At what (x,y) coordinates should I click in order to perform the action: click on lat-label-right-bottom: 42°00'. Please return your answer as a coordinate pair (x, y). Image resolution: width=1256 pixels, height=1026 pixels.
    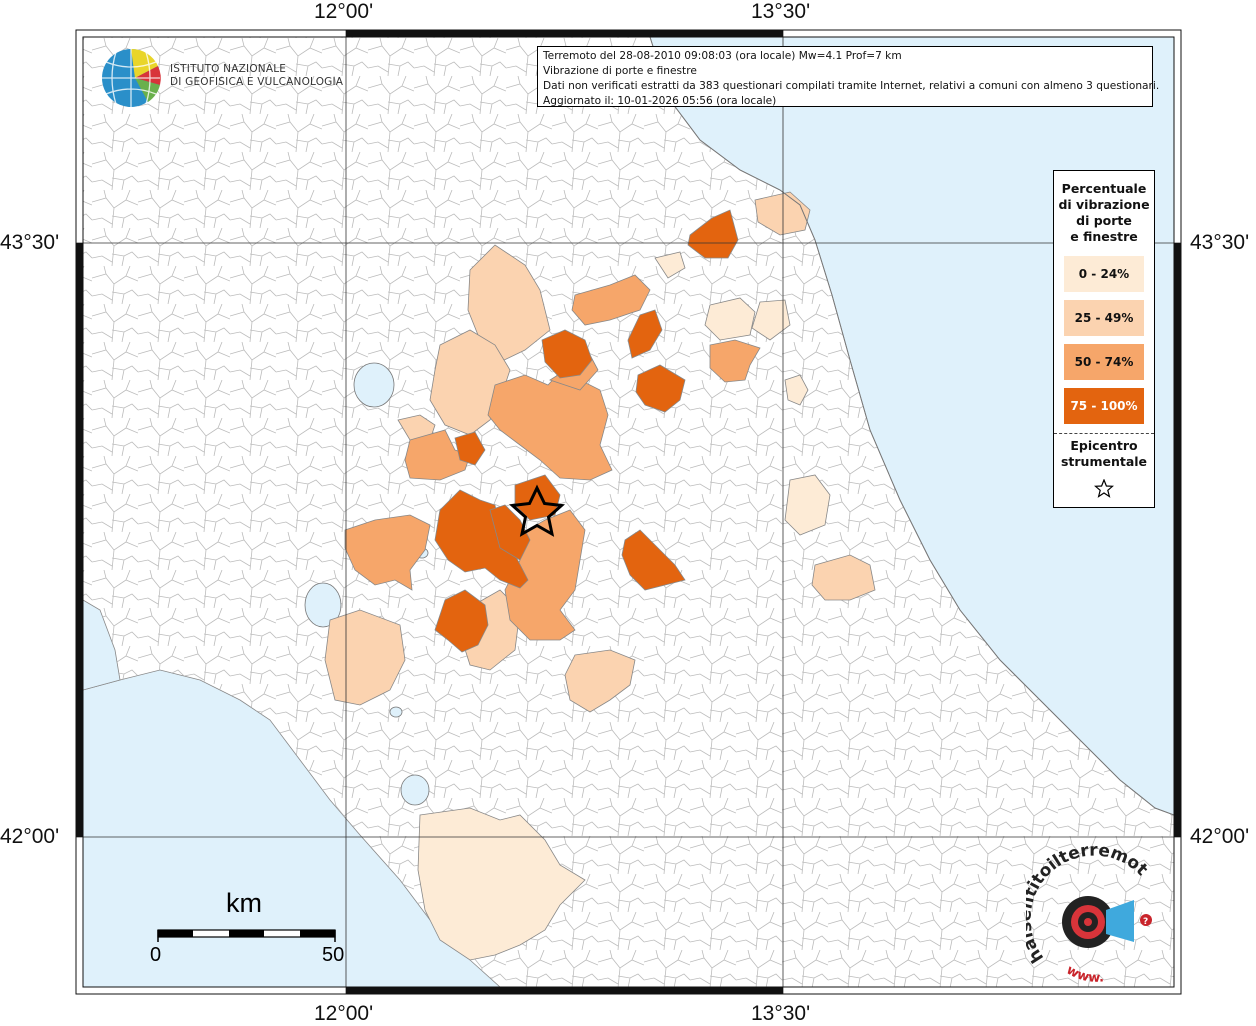
    Looking at the image, I should click on (1220, 836).